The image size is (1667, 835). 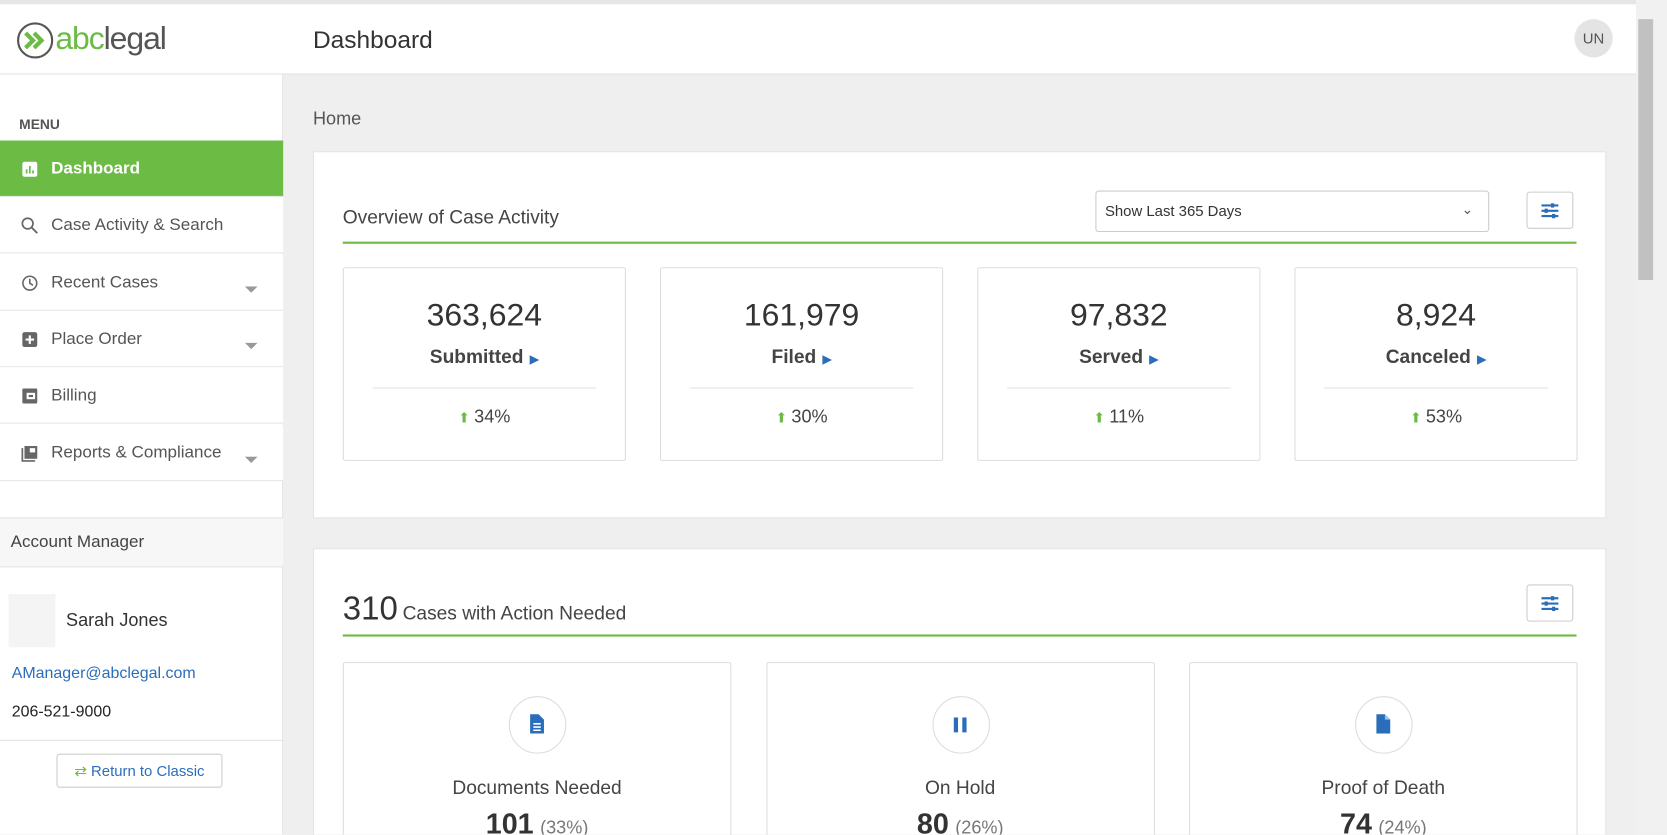 What do you see at coordinates (537, 821) in the screenshot?
I see `action-count-row: 101 (33%)` at bounding box center [537, 821].